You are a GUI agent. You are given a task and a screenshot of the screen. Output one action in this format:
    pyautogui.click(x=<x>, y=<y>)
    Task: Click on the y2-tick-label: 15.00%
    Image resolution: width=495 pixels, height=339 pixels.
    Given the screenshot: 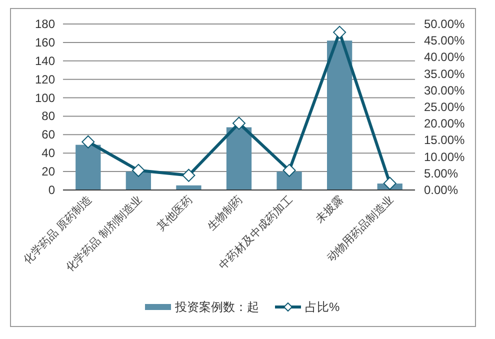 What is the action you would take?
    pyautogui.click(x=445, y=140)
    